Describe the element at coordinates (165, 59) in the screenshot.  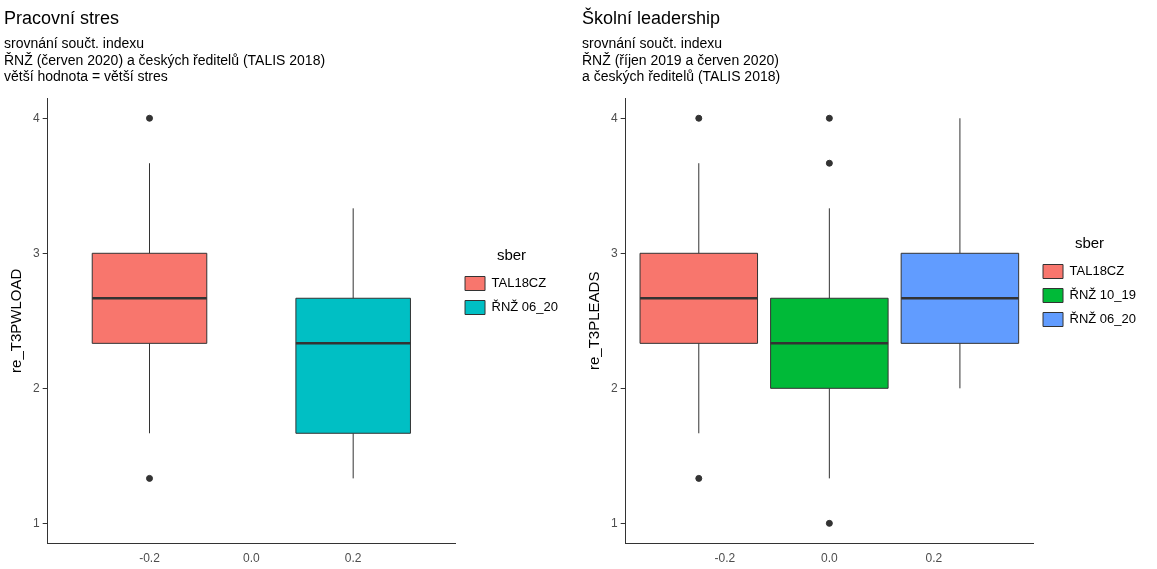
I see `chart-subtitle: srovnání součt. indexu ŘNŽ (červen 2020) a českých ředitelů (TALIS 2018) větší hodnota = větší stres` at that location.